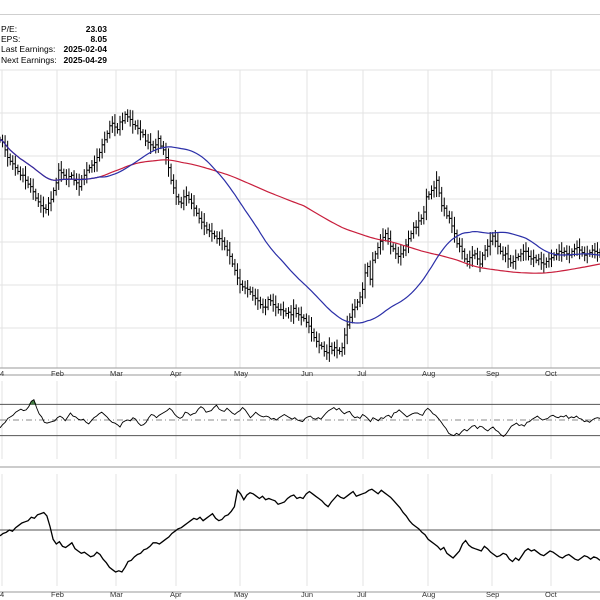 The width and height of the screenshot is (600, 600). What do you see at coordinates (300, 14) in the screenshot?
I see `top-rule` at bounding box center [300, 14].